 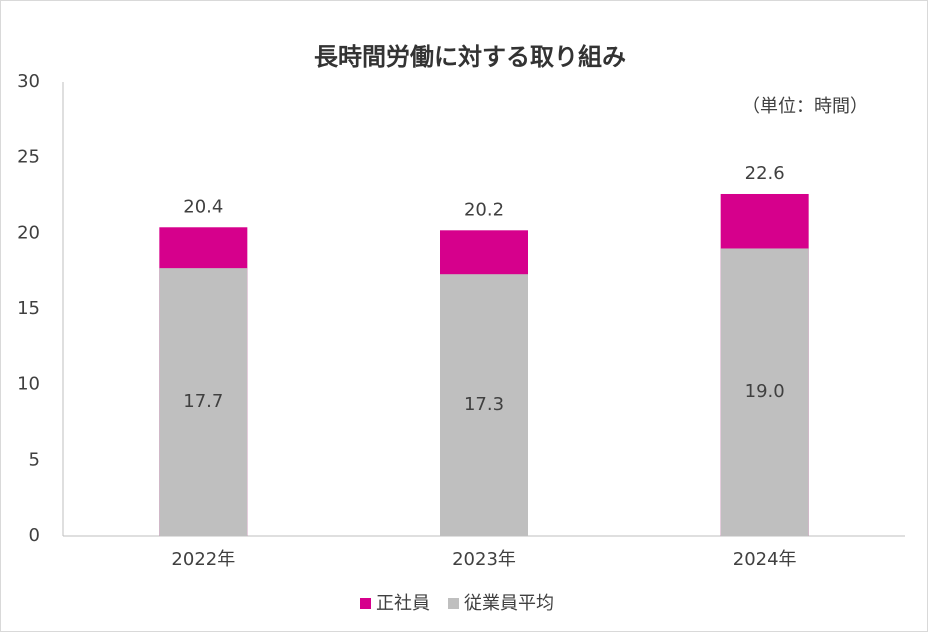 I want to click on data-label: 22.6, so click(x=765, y=173).